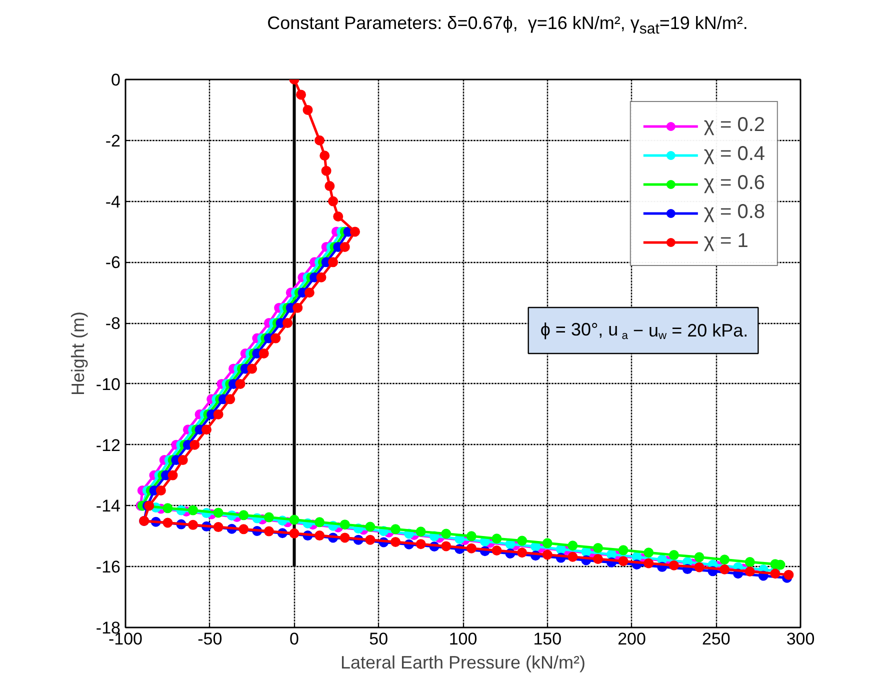  What do you see at coordinates (113, 202) in the screenshot?
I see `y-tick-label: -4` at bounding box center [113, 202].